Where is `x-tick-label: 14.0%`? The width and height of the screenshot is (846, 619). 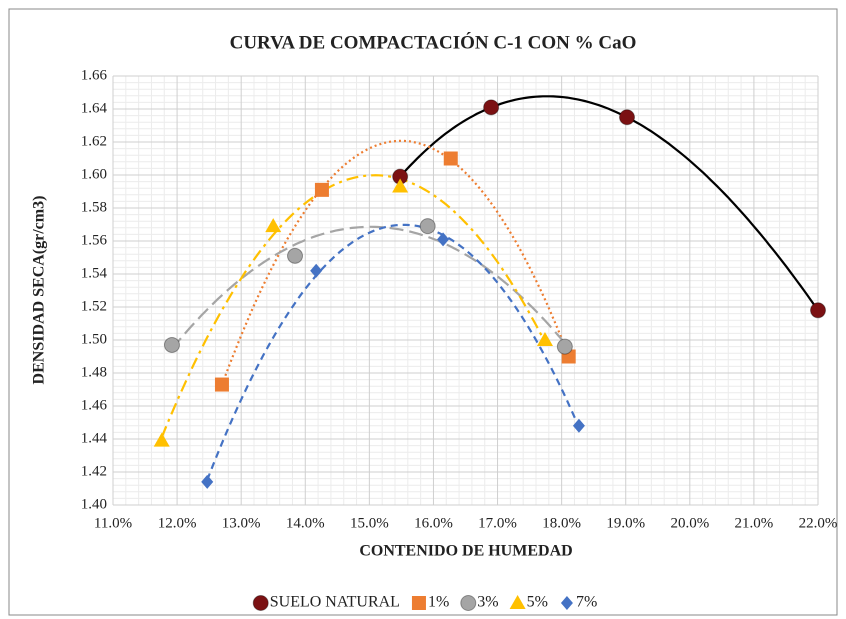 x-tick-label: 14.0% is located at coordinates (305, 523).